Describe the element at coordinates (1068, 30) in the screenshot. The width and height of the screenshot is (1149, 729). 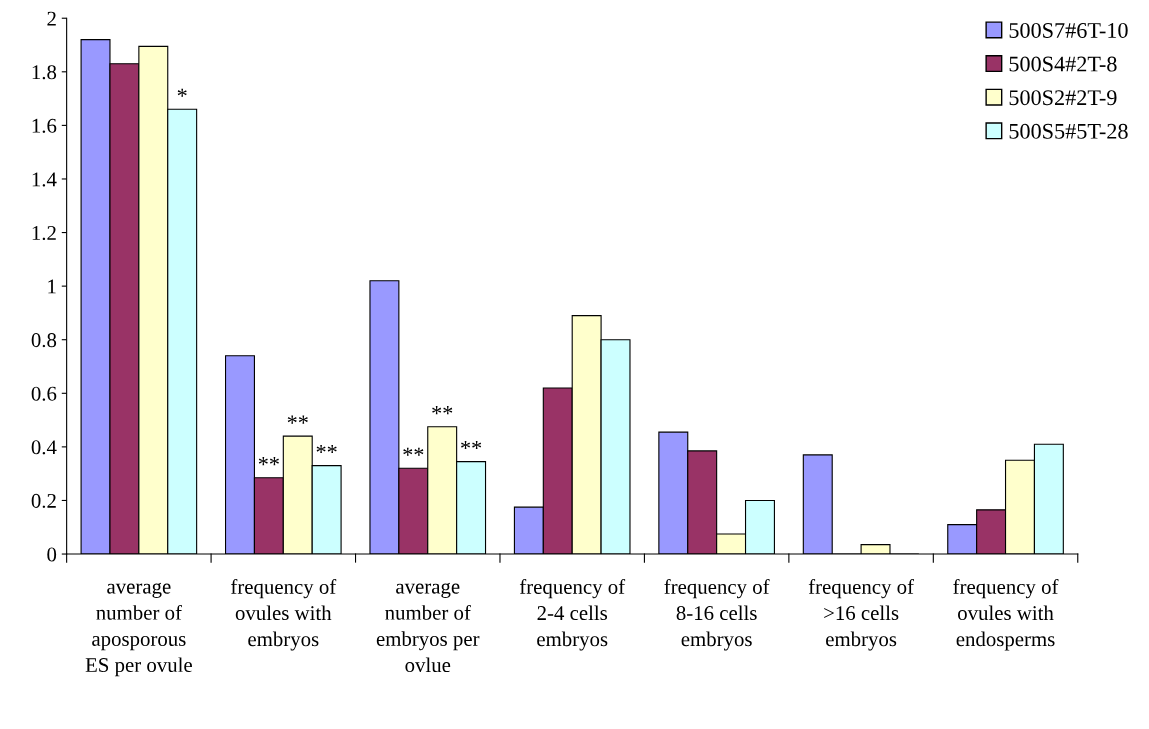
I see `legend-label: 500S7#6T-10` at that location.